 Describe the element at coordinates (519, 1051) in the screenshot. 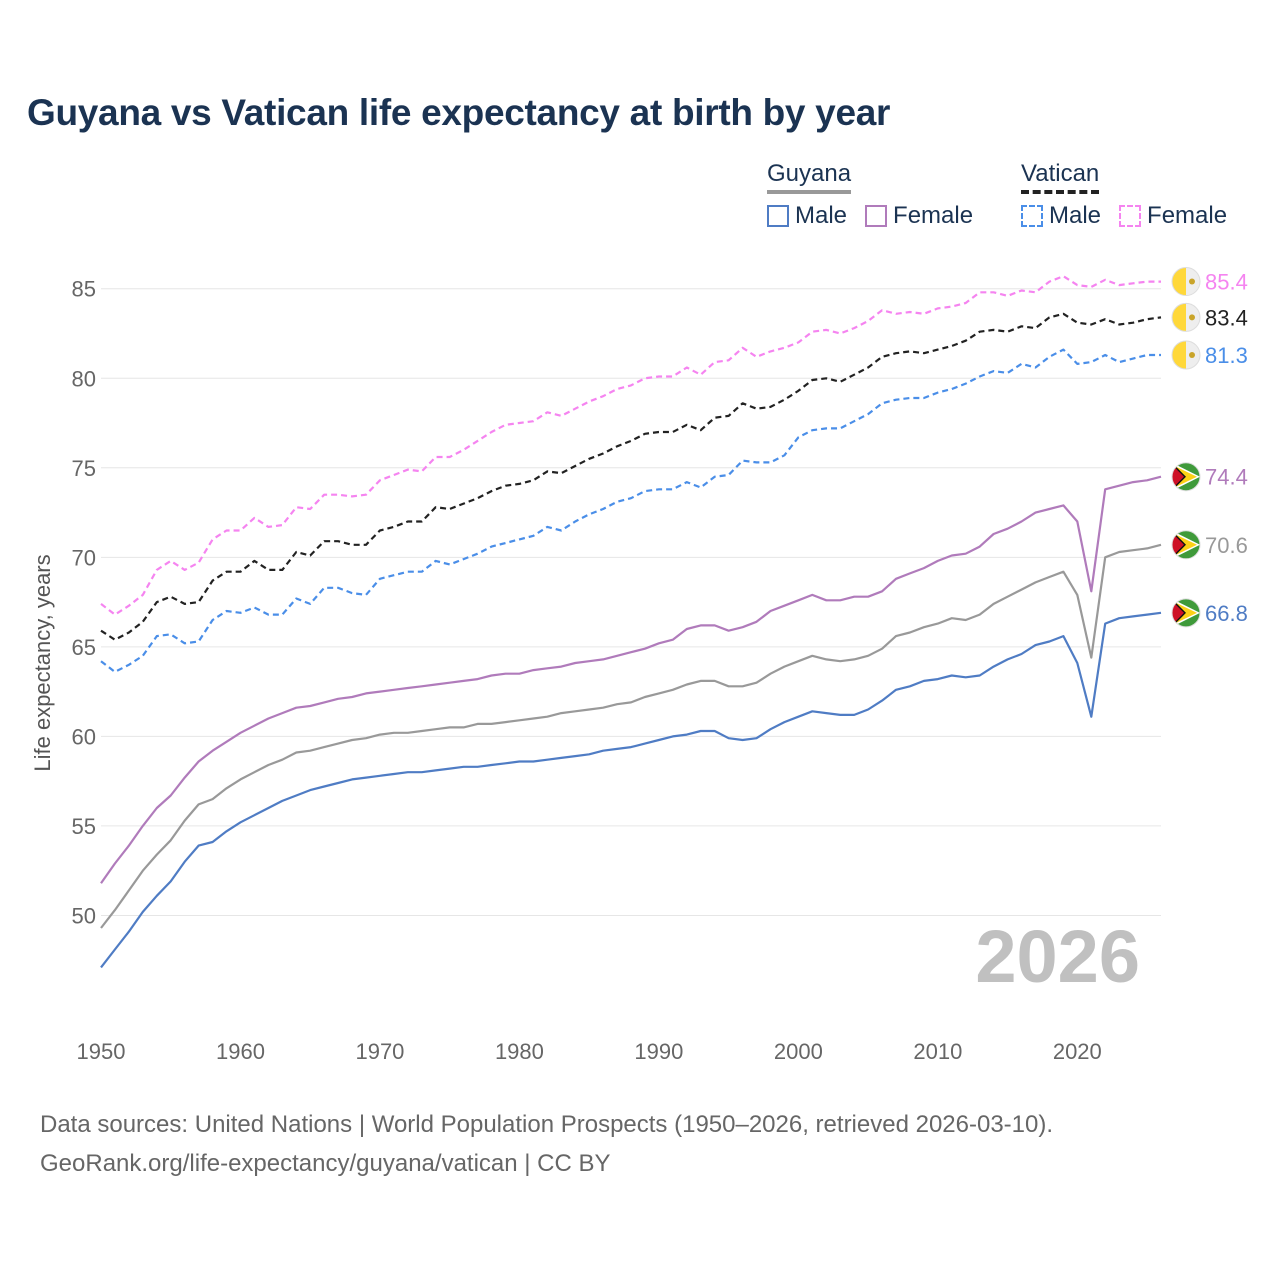

I see `x-tick-label: 1980` at that location.